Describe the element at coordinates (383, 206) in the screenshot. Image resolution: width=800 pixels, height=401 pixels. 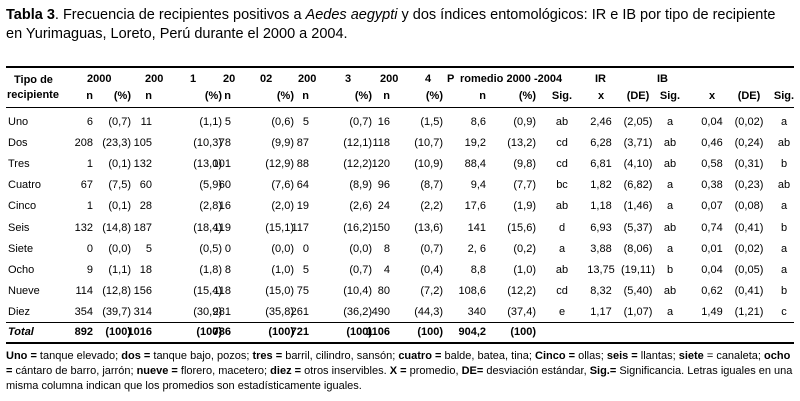
I see `table-cell: 24` at that location.